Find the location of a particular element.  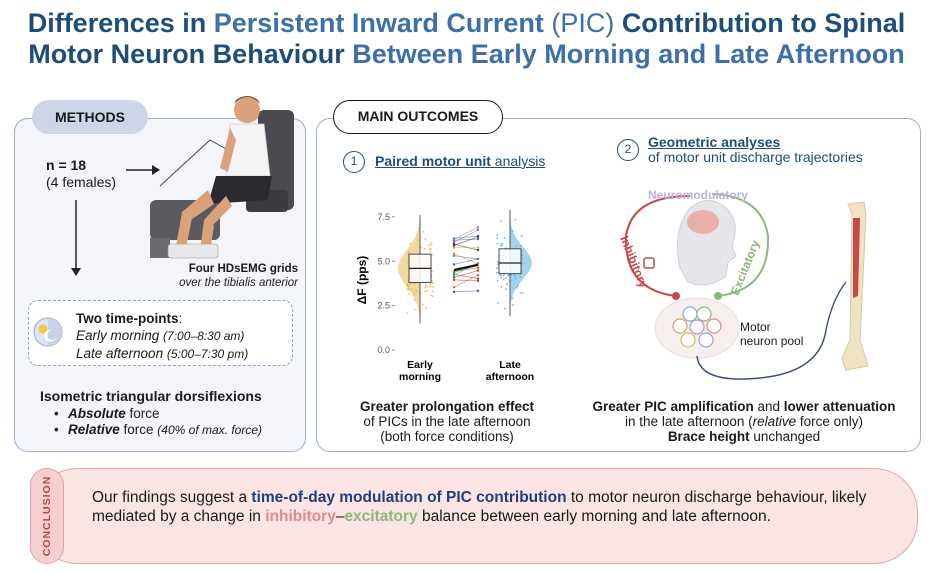

y-tick-label: 0.0 is located at coordinates (383, 350).